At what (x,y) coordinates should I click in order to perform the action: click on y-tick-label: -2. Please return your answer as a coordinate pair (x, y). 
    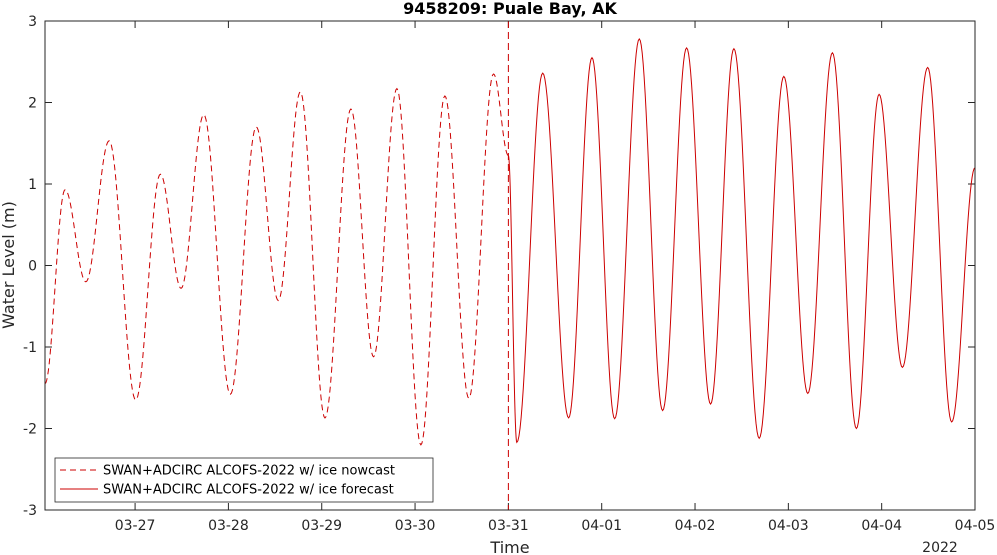
    Looking at the image, I should click on (30, 430).